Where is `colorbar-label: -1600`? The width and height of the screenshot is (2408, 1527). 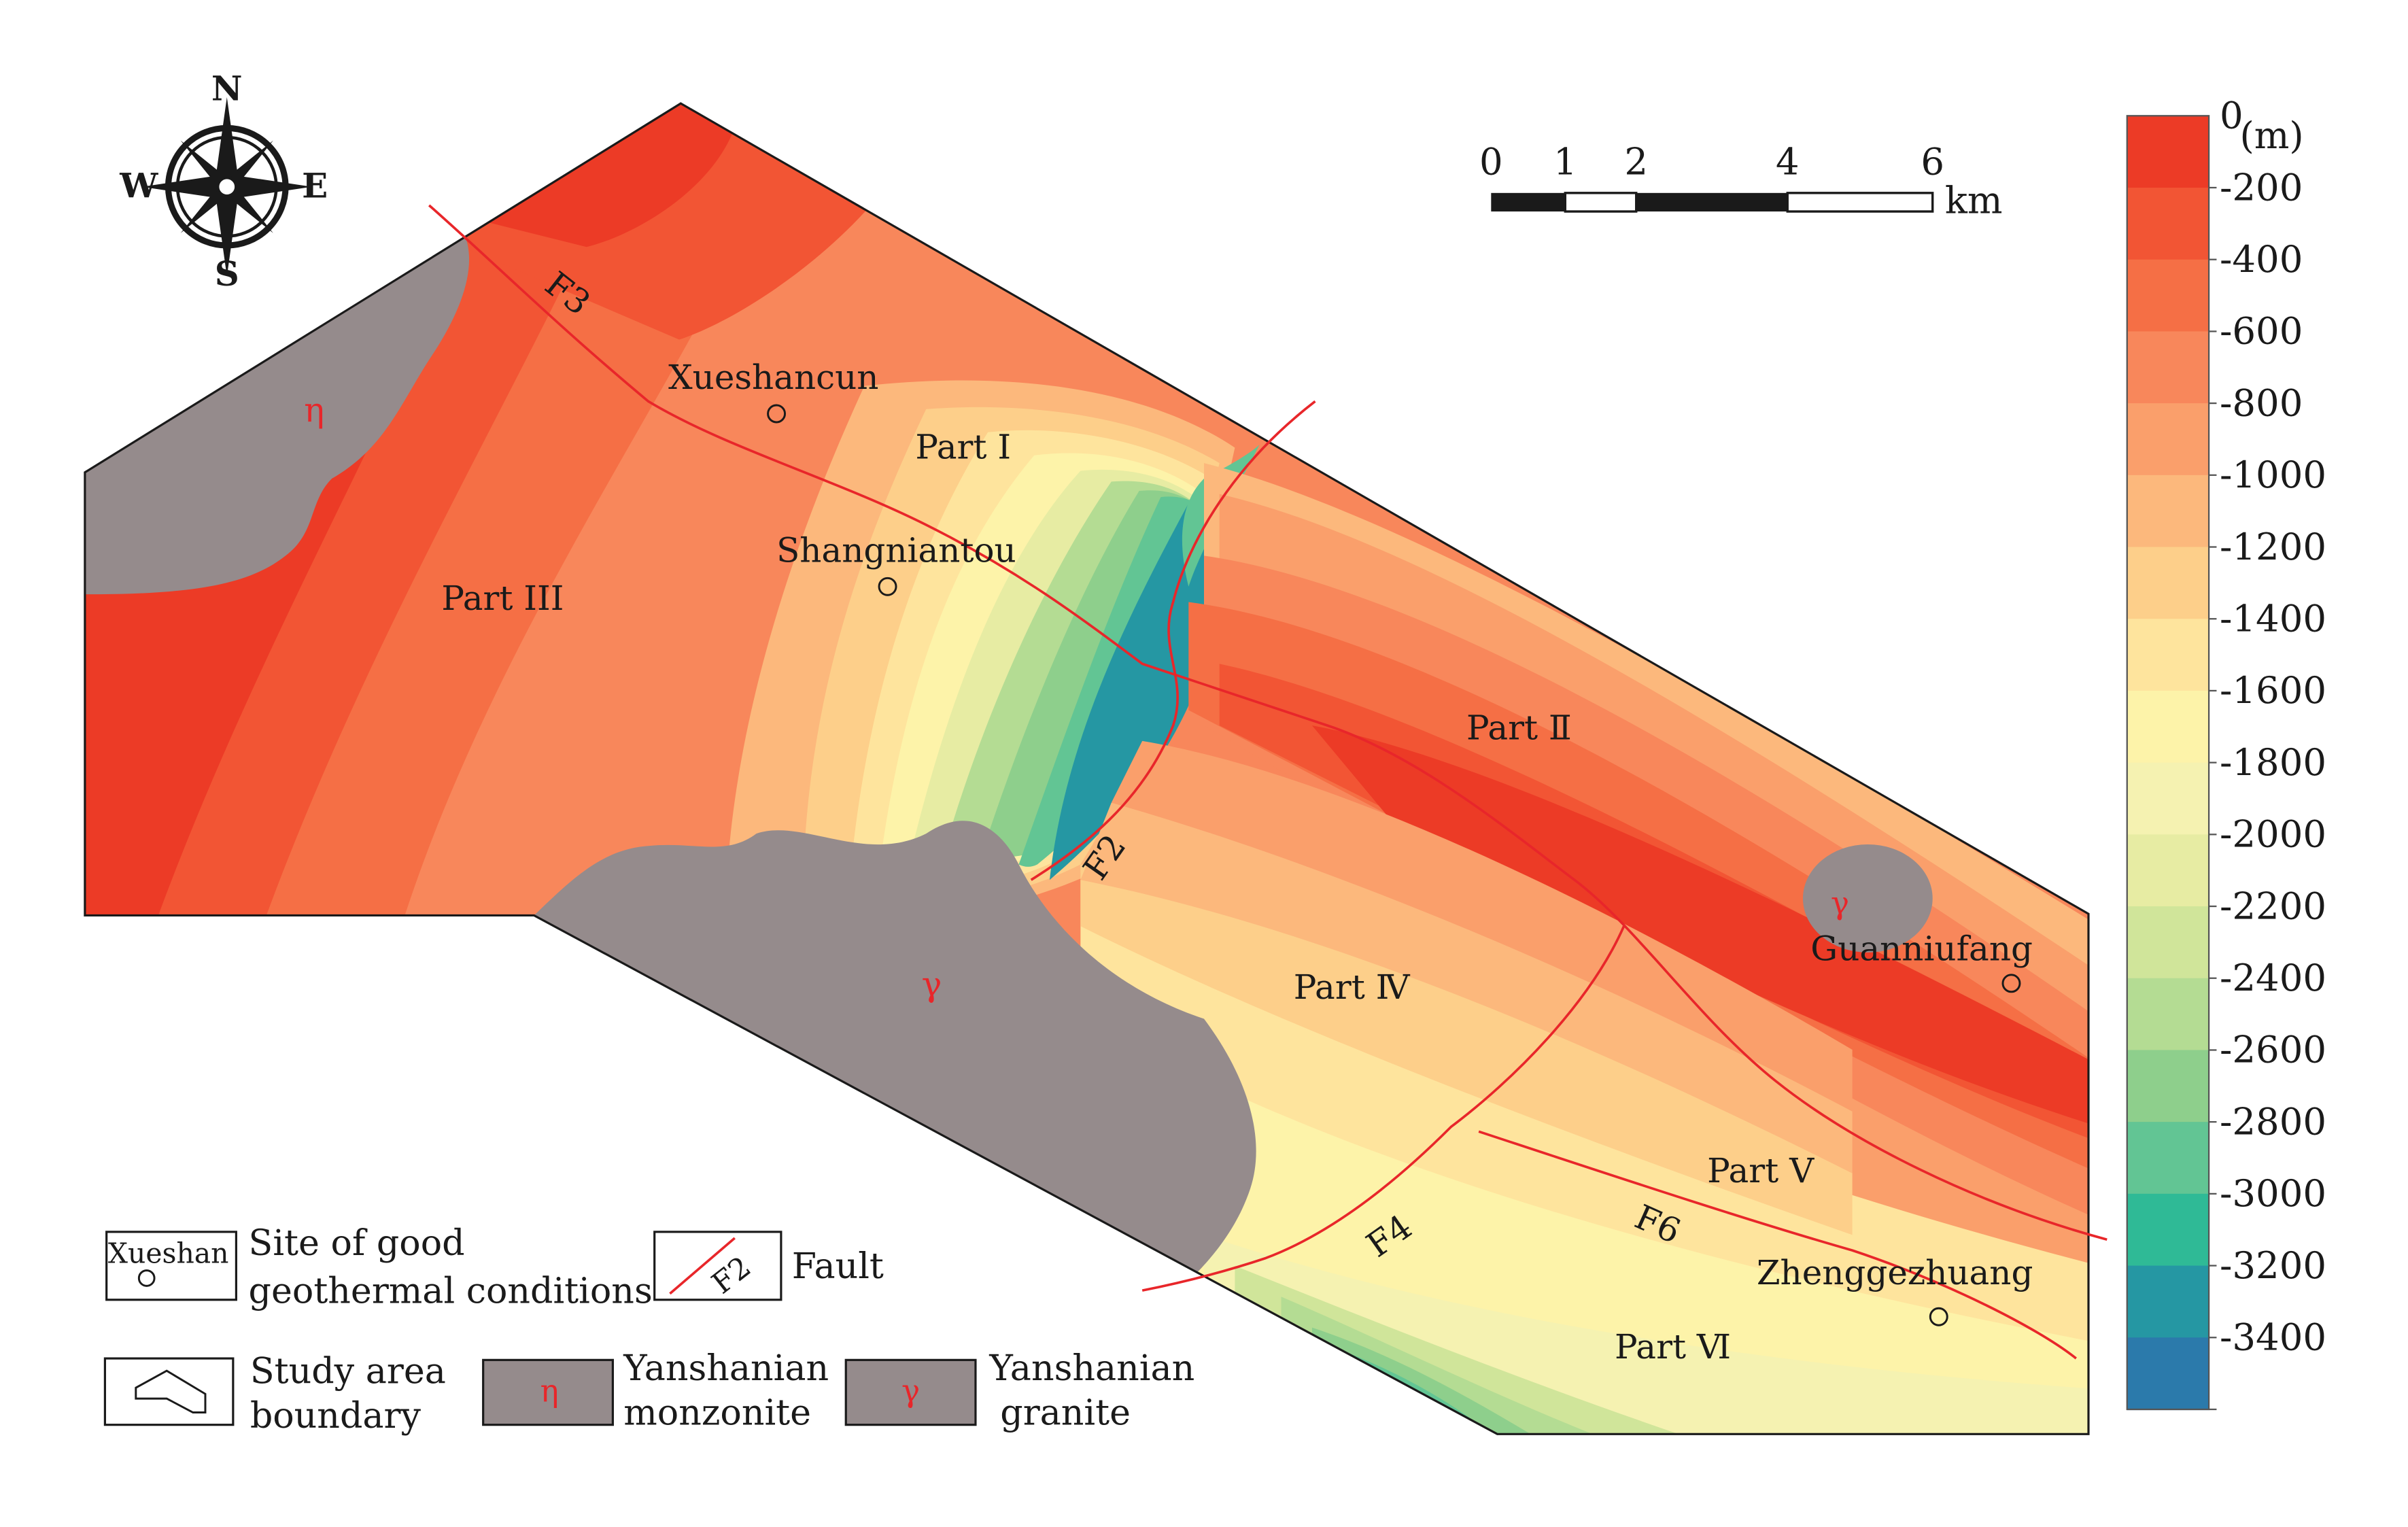
colorbar-label: -1600 is located at coordinates (2273, 690).